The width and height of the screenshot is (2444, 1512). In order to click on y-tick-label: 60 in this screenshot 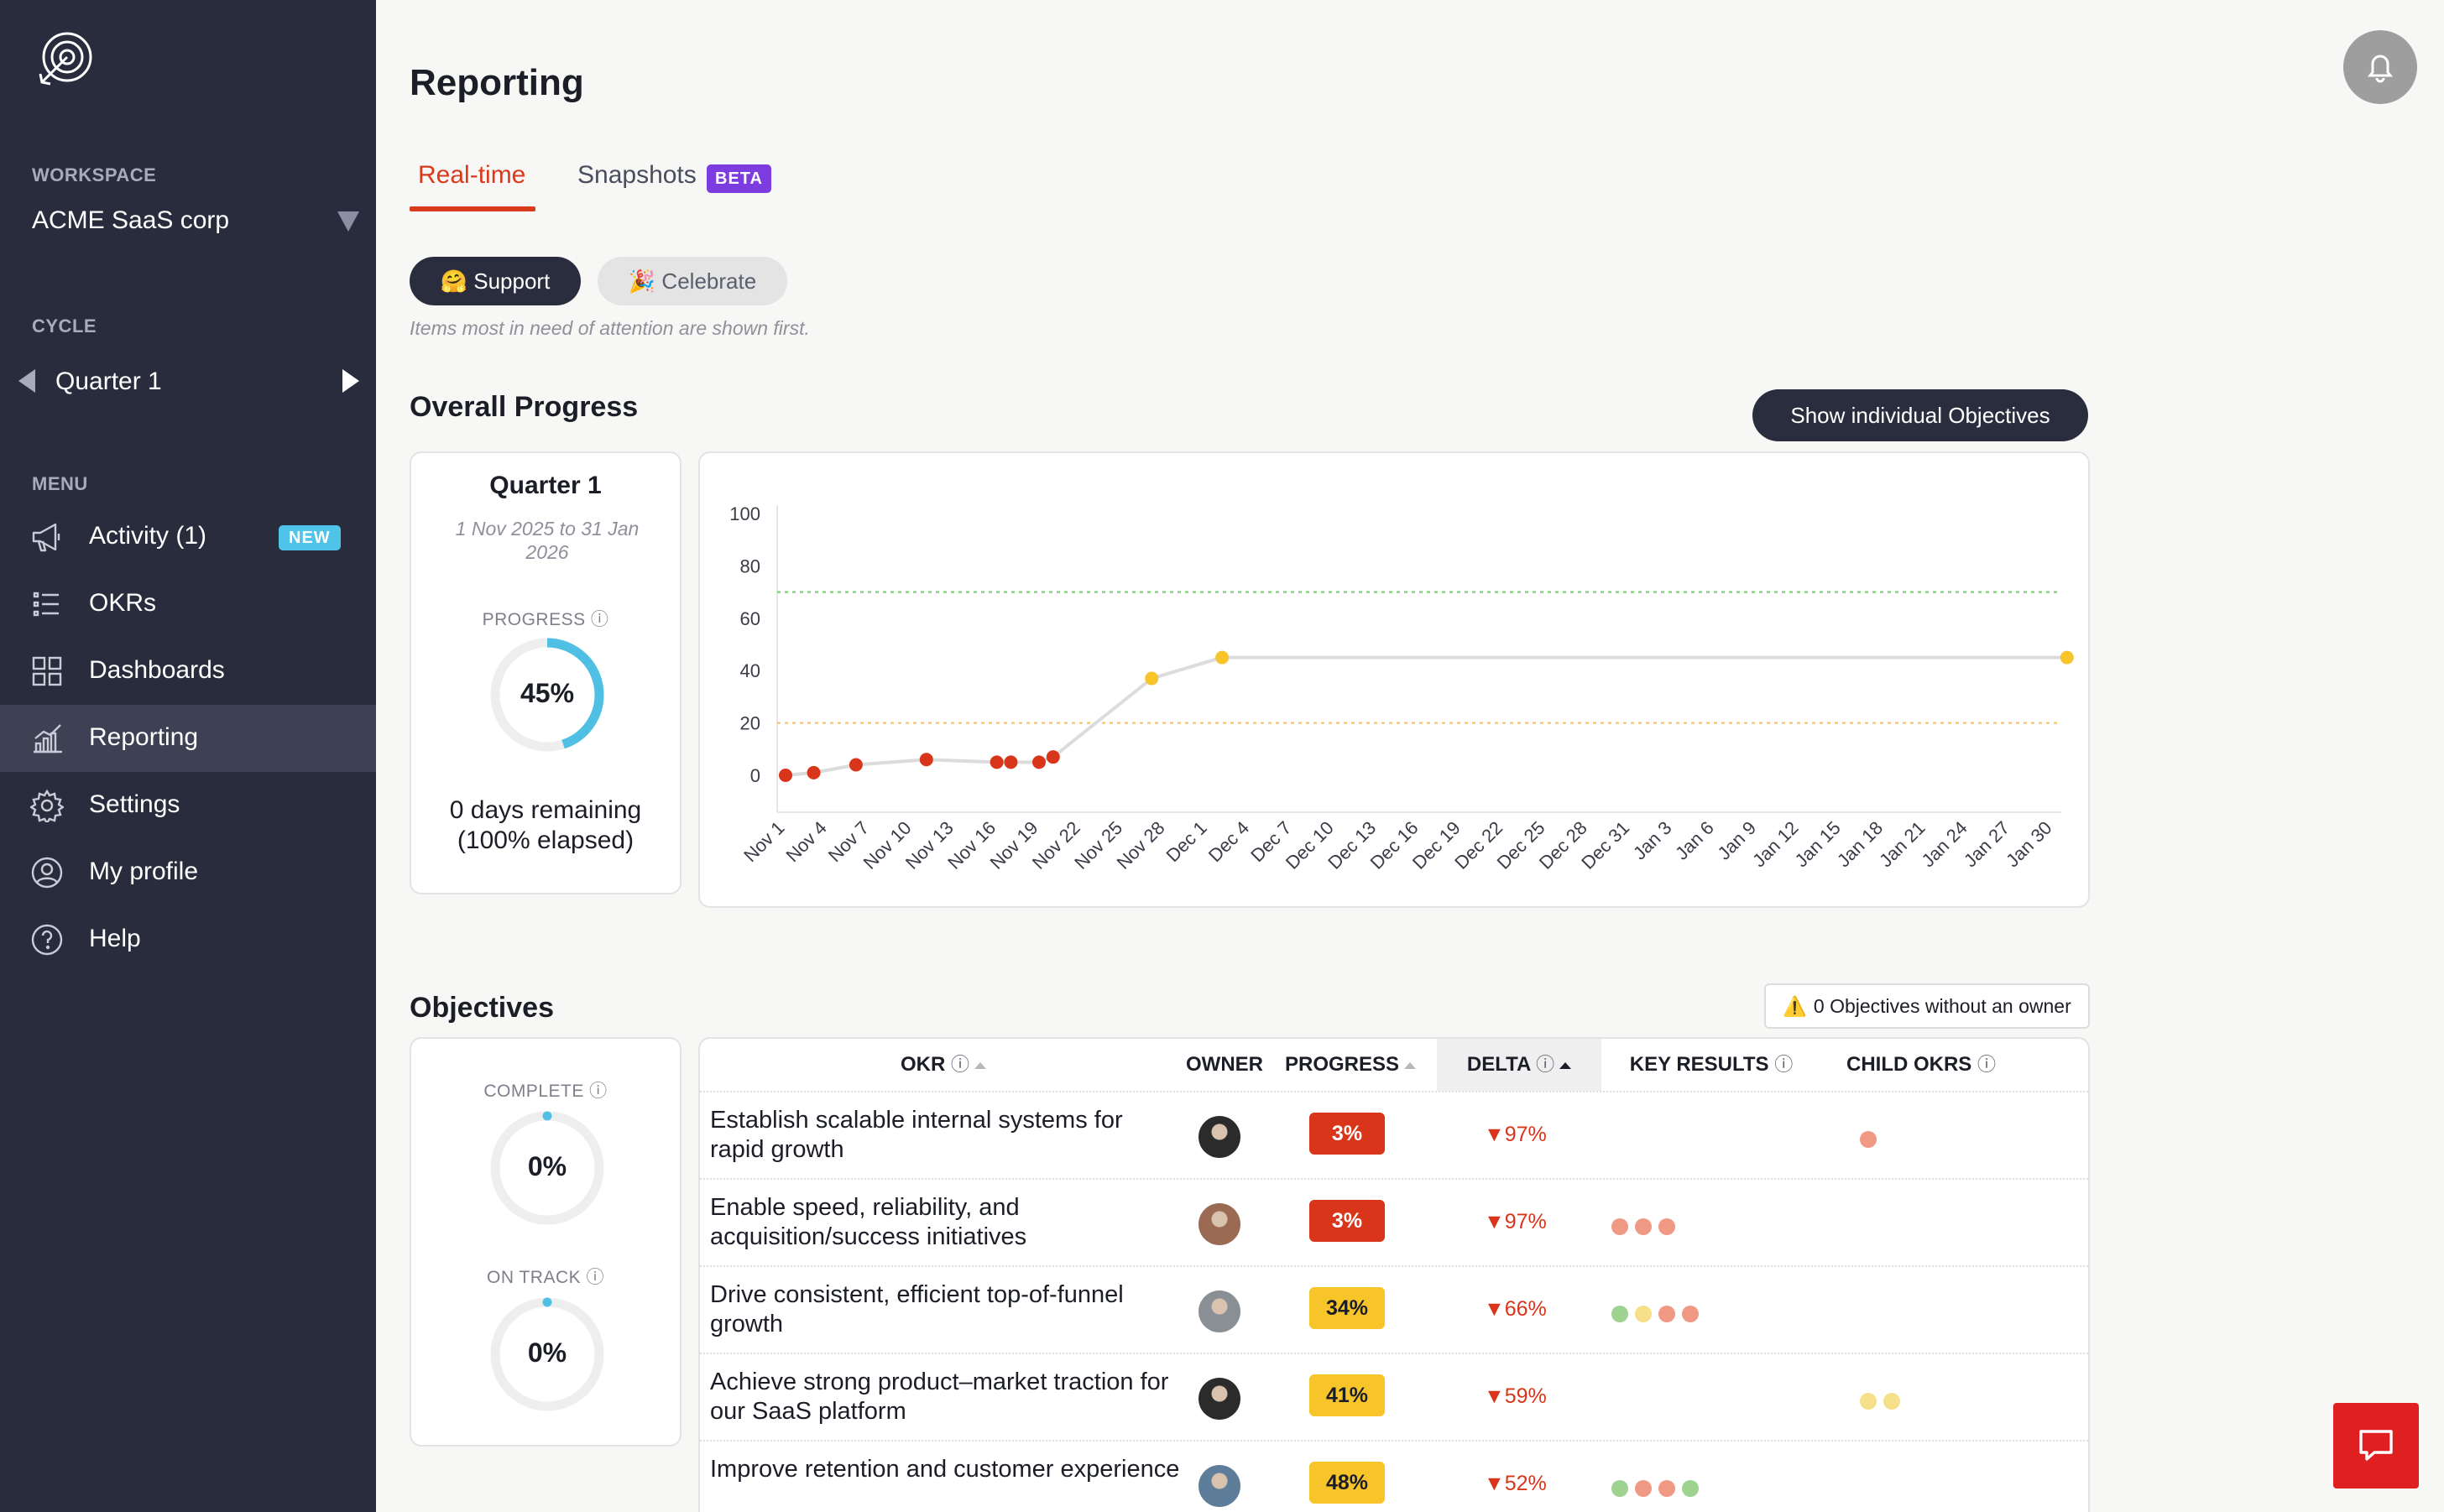, I will do `click(750, 619)`.